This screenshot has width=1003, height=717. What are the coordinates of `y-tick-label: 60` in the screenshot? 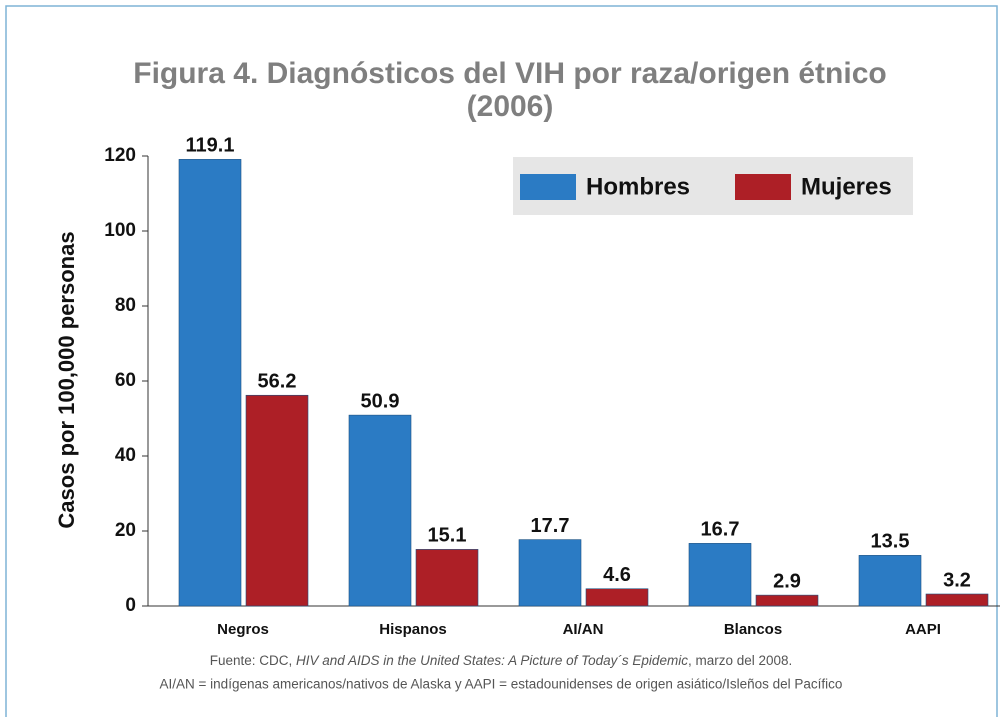 It's located at (125, 380).